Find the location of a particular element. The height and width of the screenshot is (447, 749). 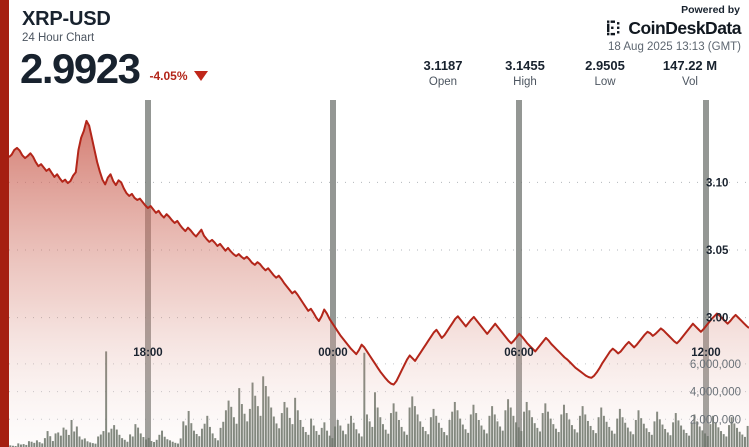

stat-low: 2.9505 Low is located at coordinates (605, 74).